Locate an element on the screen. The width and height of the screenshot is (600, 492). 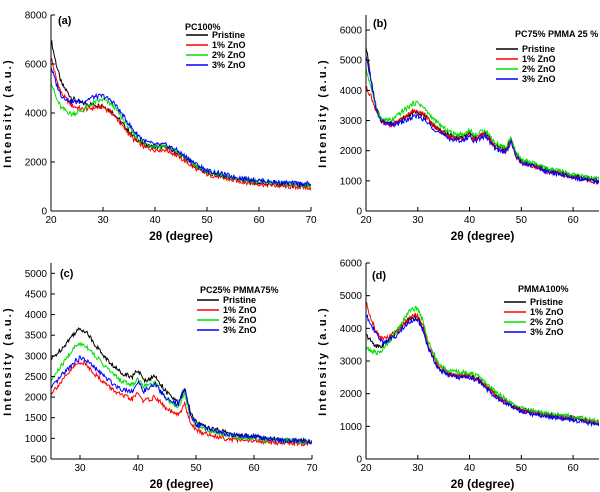
y-tick-label: 3500 is located at coordinates (36, 336).